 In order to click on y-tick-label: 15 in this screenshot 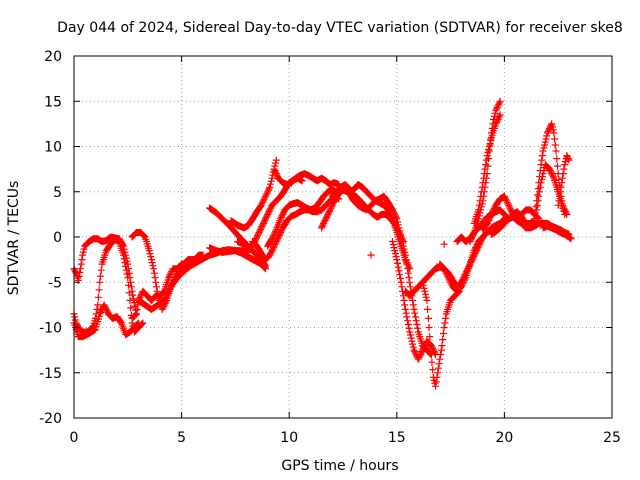, I will do `click(53, 102)`.